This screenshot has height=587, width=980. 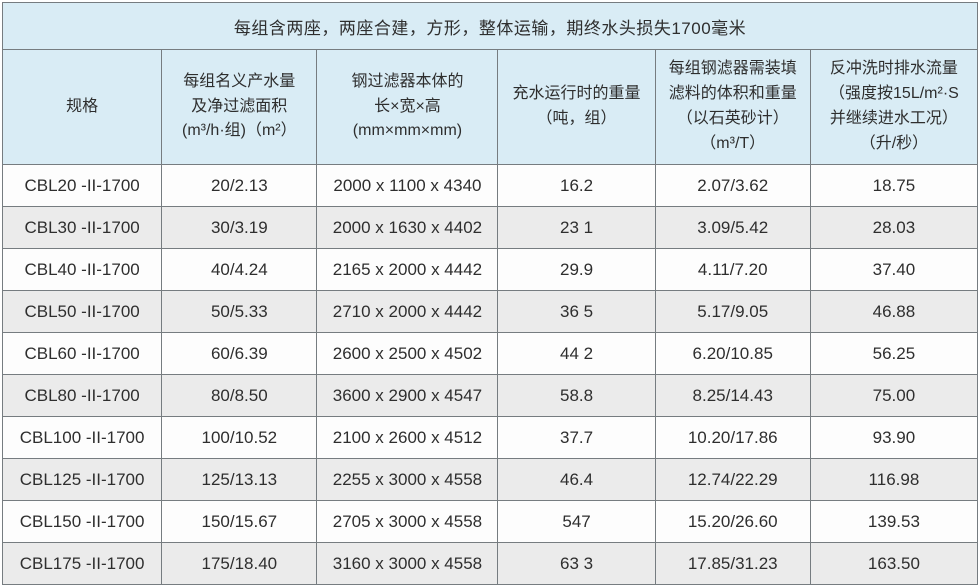 What do you see at coordinates (82, 185) in the screenshot?
I see `cell-spec: CBL20 -II-1700` at bounding box center [82, 185].